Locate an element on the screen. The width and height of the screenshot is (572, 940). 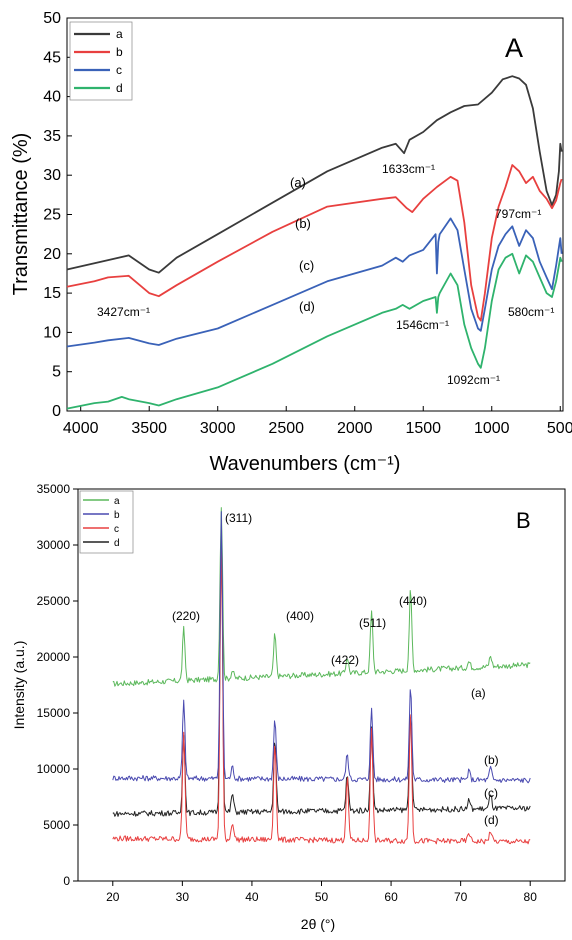
curve-label-d: (d) is located at coordinates (307, 306).